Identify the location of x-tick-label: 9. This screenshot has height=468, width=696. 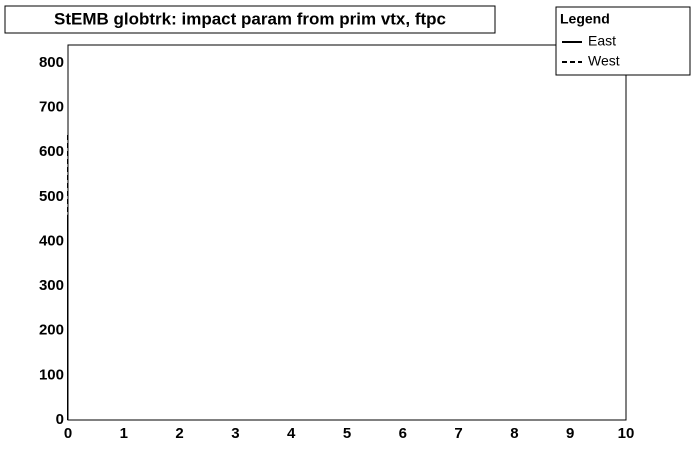
(570, 433).